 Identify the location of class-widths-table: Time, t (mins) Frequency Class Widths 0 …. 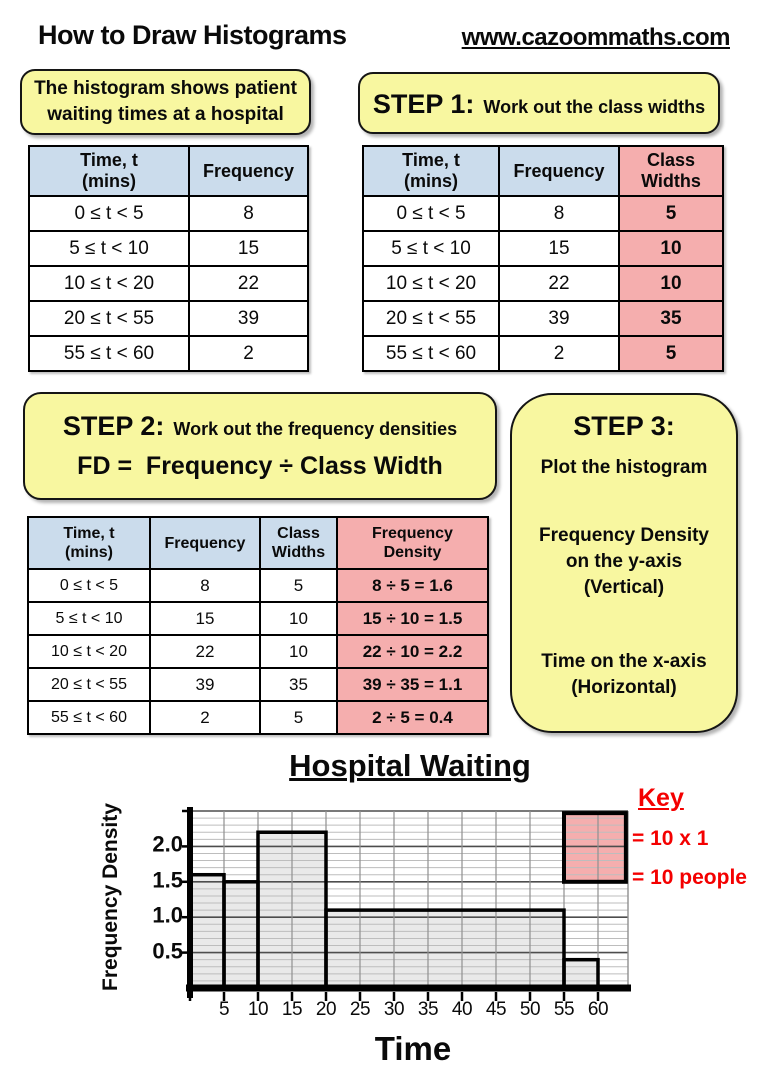
(543, 258).